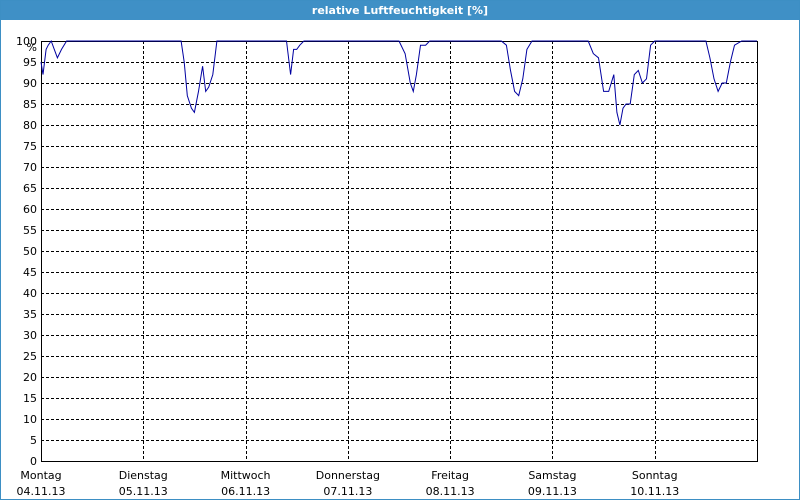 The height and width of the screenshot is (500, 800). I want to click on y-tick-label: 10, so click(30, 419).